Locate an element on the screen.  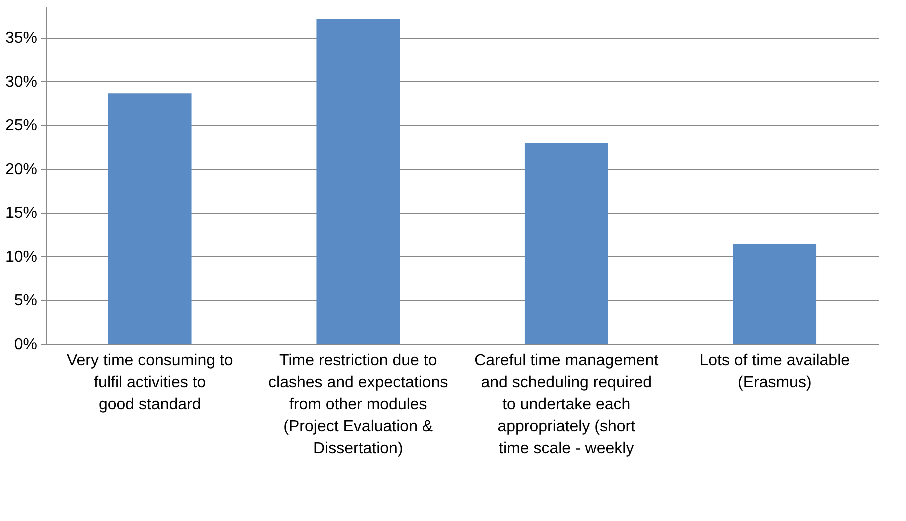
y-tick-label: 20% is located at coordinates (21, 169).